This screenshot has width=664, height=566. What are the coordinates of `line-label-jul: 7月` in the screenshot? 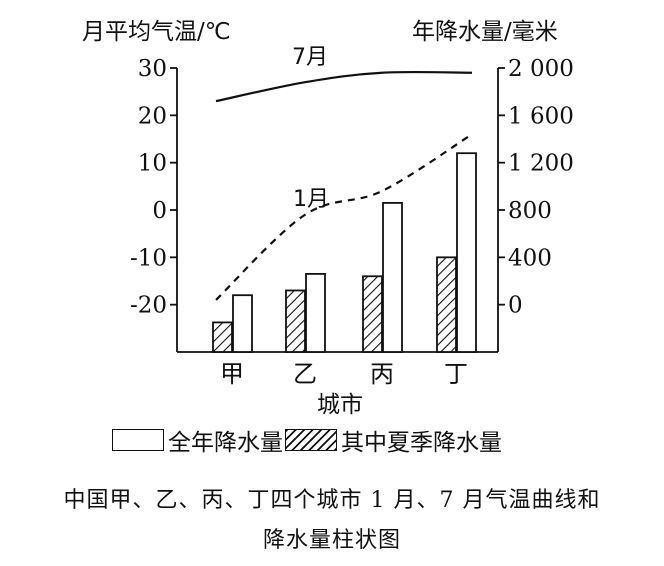 It's located at (310, 57).